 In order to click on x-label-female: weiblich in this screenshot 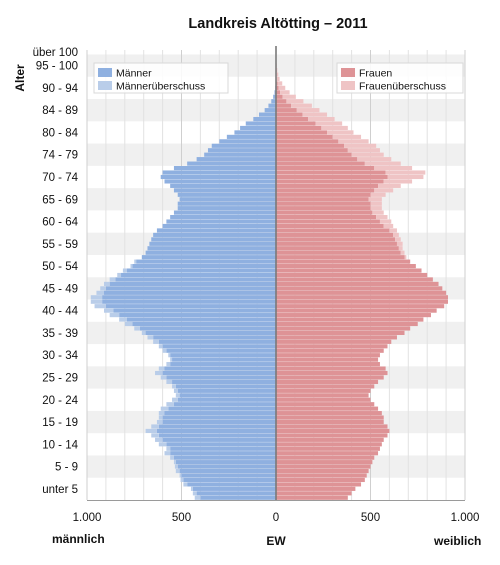, I will do `click(457, 541)`.